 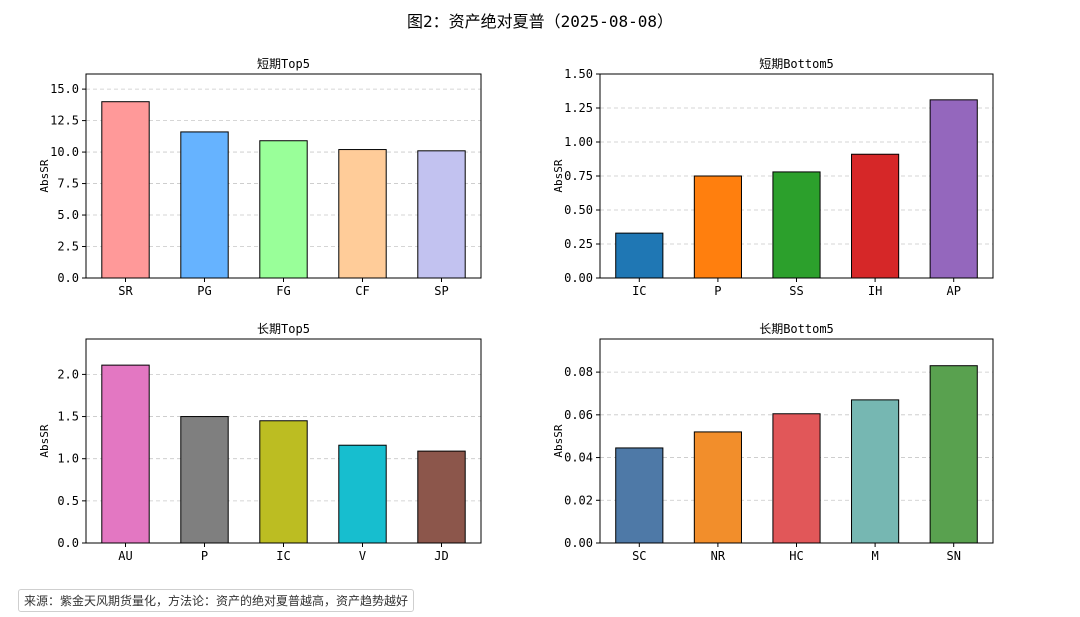 What do you see at coordinates (68, 417) in the screenshot?
I see `y-tick-label: 1.5` at bounding box center [68, 417].